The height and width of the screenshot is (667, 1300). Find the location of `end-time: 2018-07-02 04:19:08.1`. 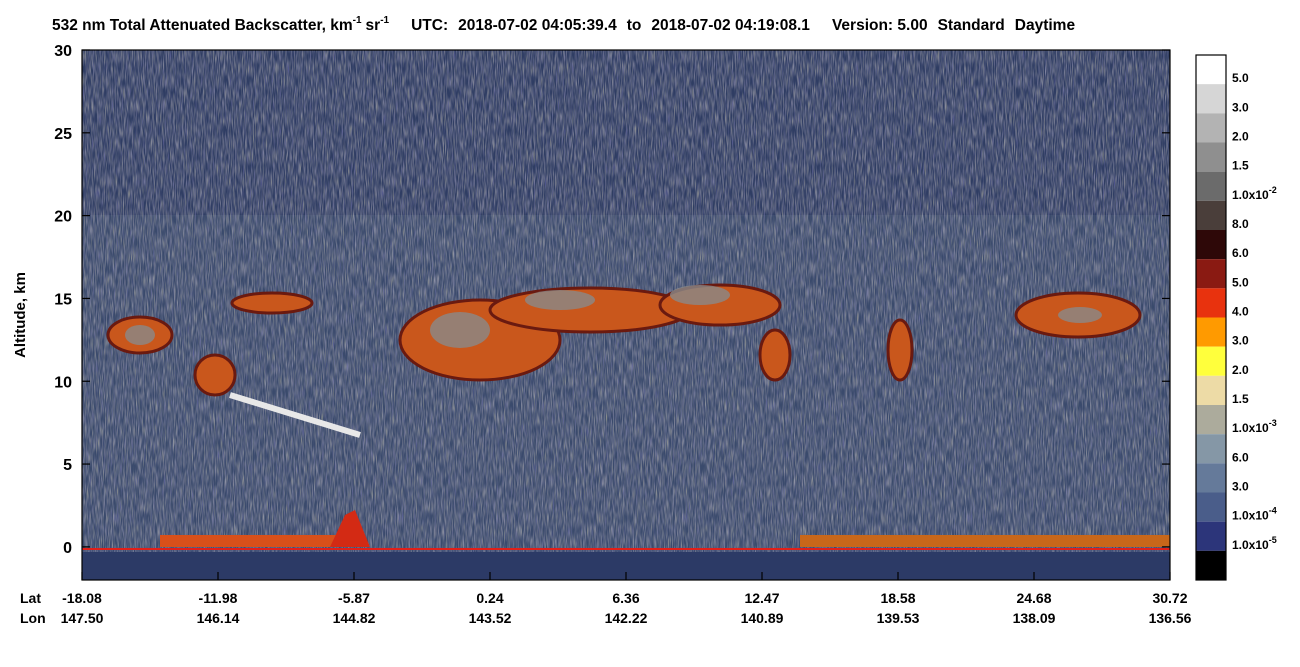

end-time: 2018-07-02 04:19:08.1 is located at coordinates (730, 25).